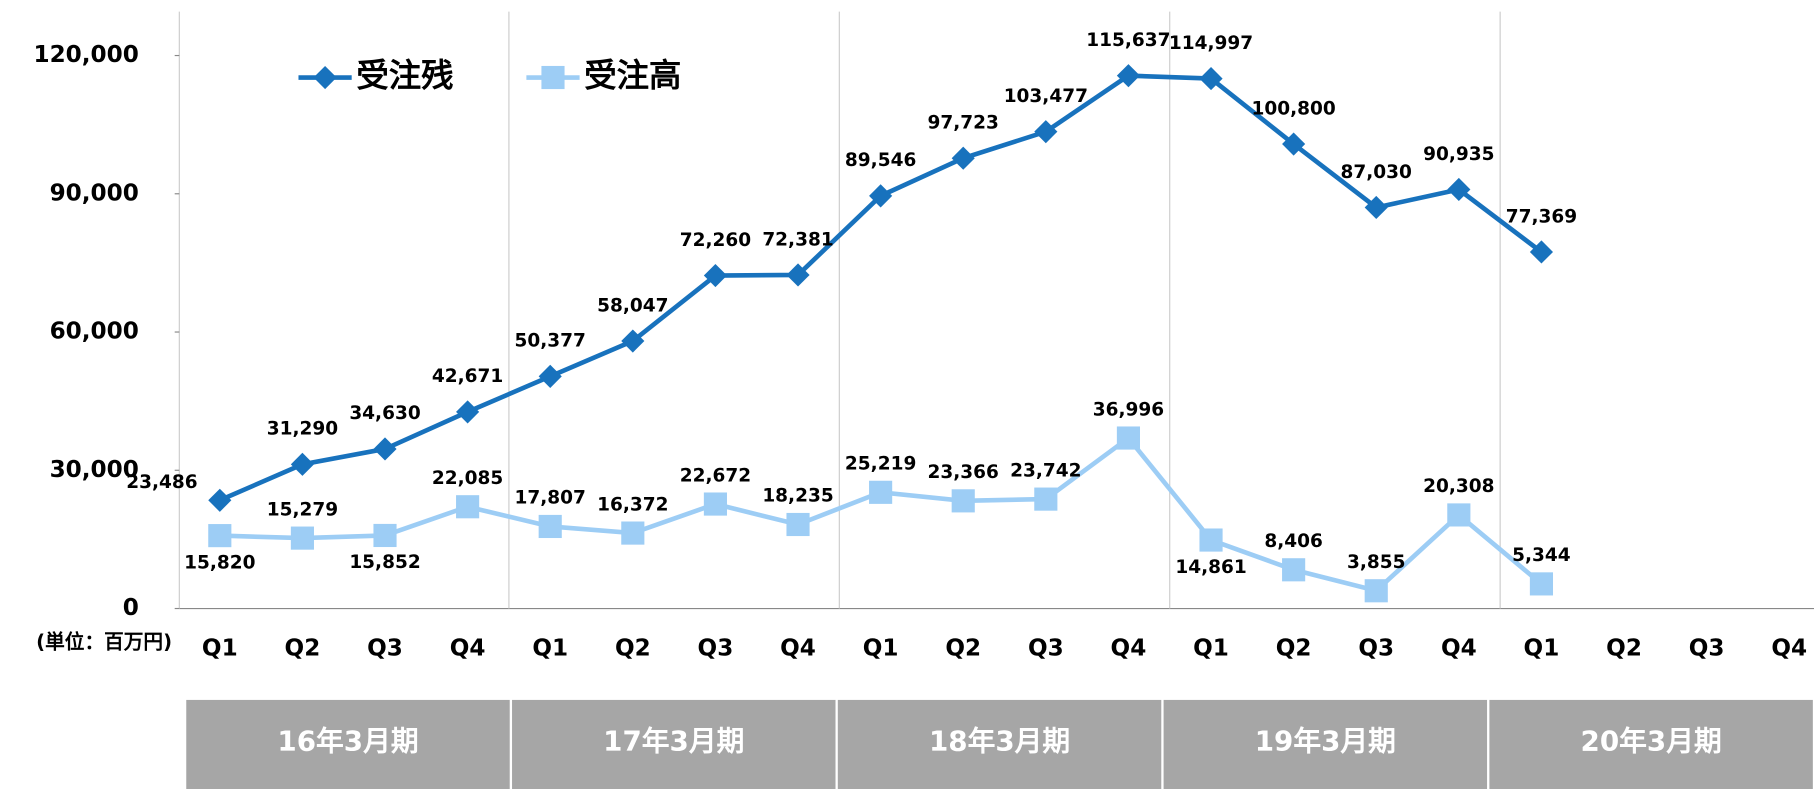 The width and height of the screenshot is (1814, 789). What do you see at coordinates (384, 562) in the screenshot?
I see `value-label: 15,852` at bounding box center [384, 562].